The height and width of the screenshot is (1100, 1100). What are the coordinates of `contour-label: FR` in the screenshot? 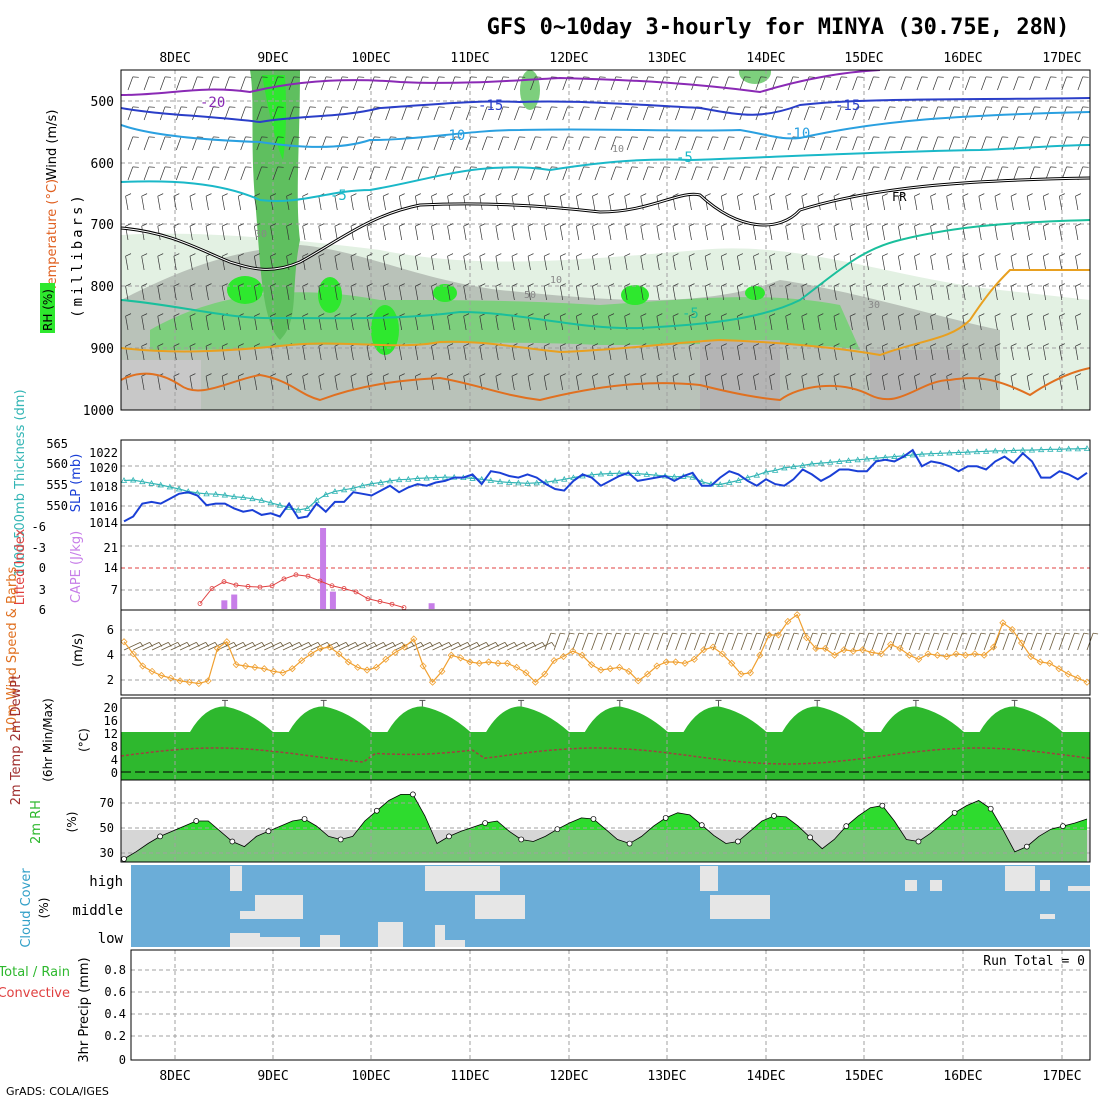 It's located at (899, 197).